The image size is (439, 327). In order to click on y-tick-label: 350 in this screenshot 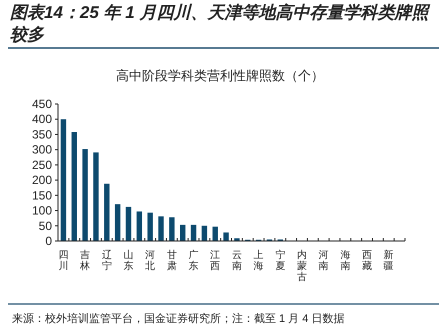, I will do `click(42, 134)`.